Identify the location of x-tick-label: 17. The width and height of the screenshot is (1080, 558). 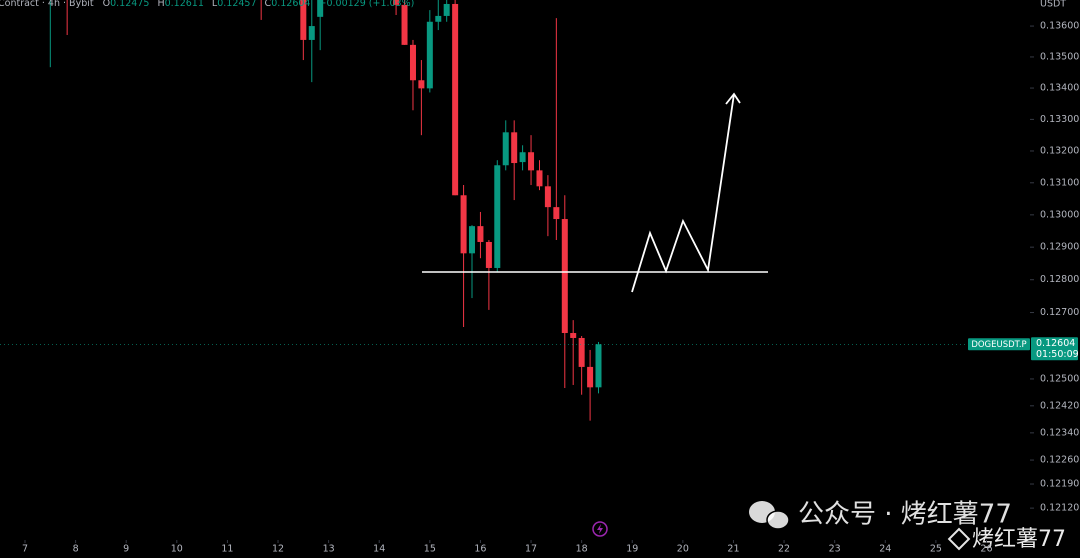
(531, 549).